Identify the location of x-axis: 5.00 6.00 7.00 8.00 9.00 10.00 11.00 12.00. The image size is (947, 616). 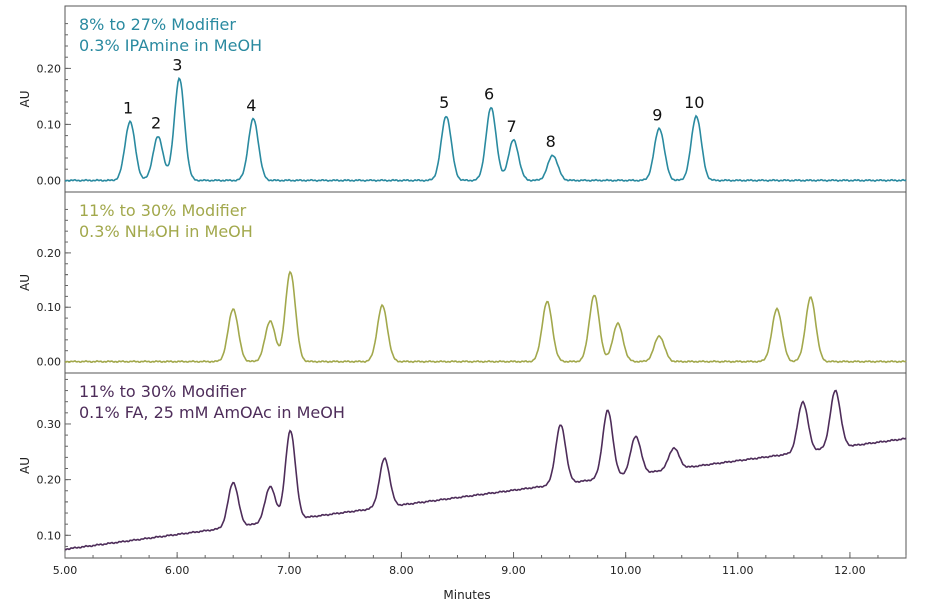
(480, 564).